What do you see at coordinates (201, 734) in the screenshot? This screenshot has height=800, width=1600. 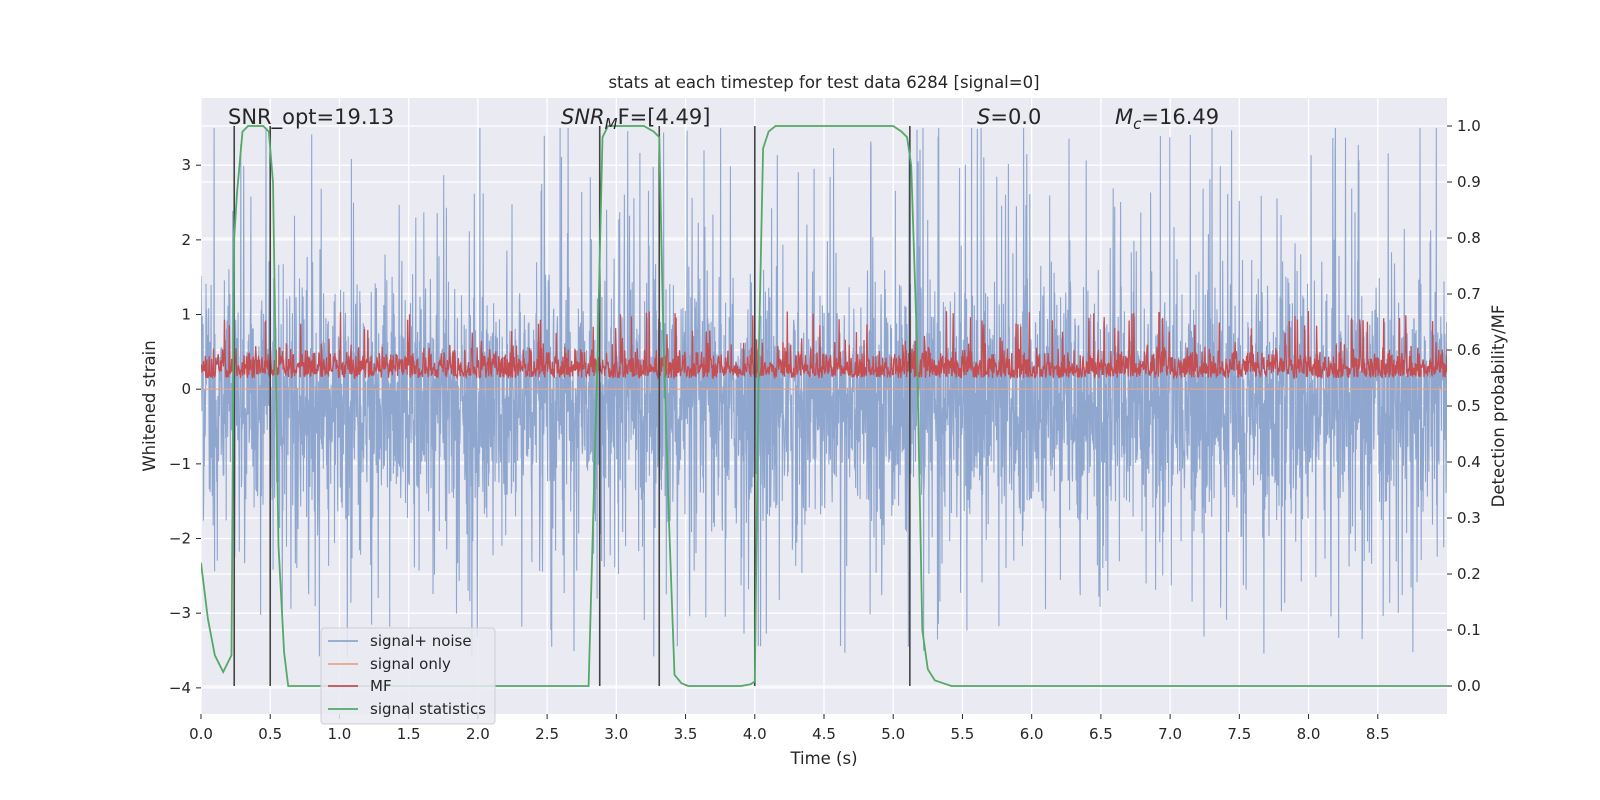 I see `x-tick-label: 0.0` at bounding box center [201, 734].